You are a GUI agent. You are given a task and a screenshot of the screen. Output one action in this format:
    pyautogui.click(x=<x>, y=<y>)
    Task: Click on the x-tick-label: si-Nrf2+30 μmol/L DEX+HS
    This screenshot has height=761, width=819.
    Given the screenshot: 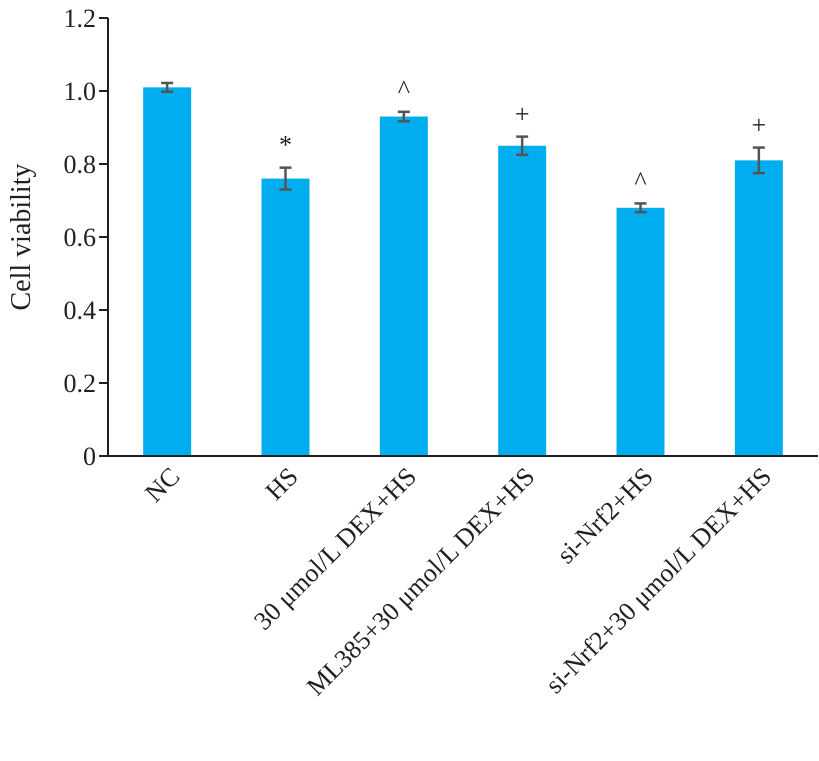 What is the action you would take?
    pyautogui.click(x=658, y=580)
    